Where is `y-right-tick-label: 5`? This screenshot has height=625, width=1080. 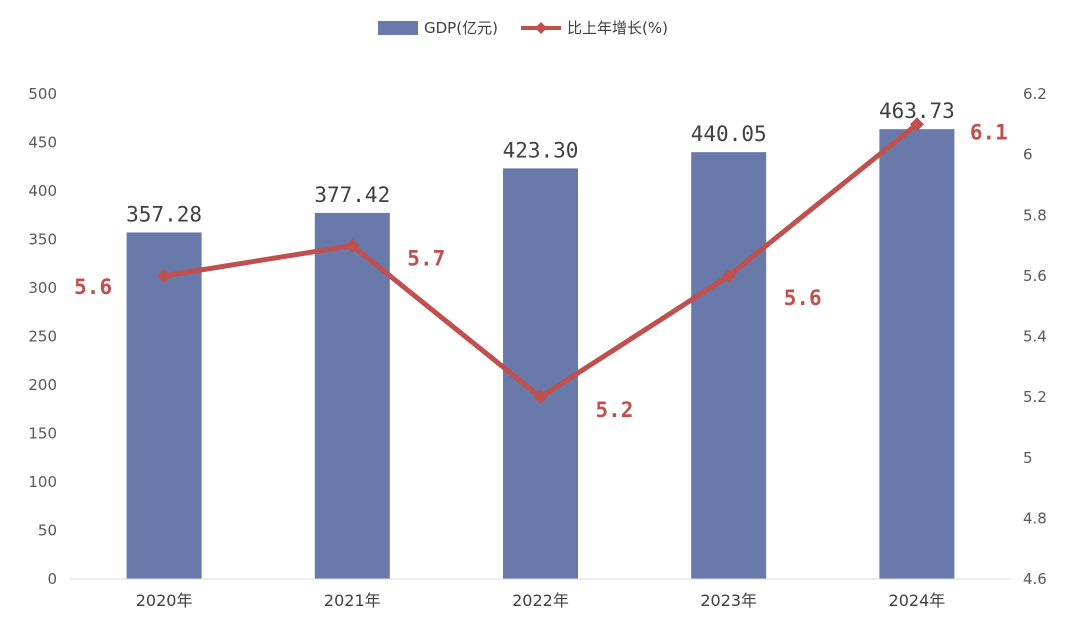
y-right-tick-label: 5 is located at coordinates (1028, 458).